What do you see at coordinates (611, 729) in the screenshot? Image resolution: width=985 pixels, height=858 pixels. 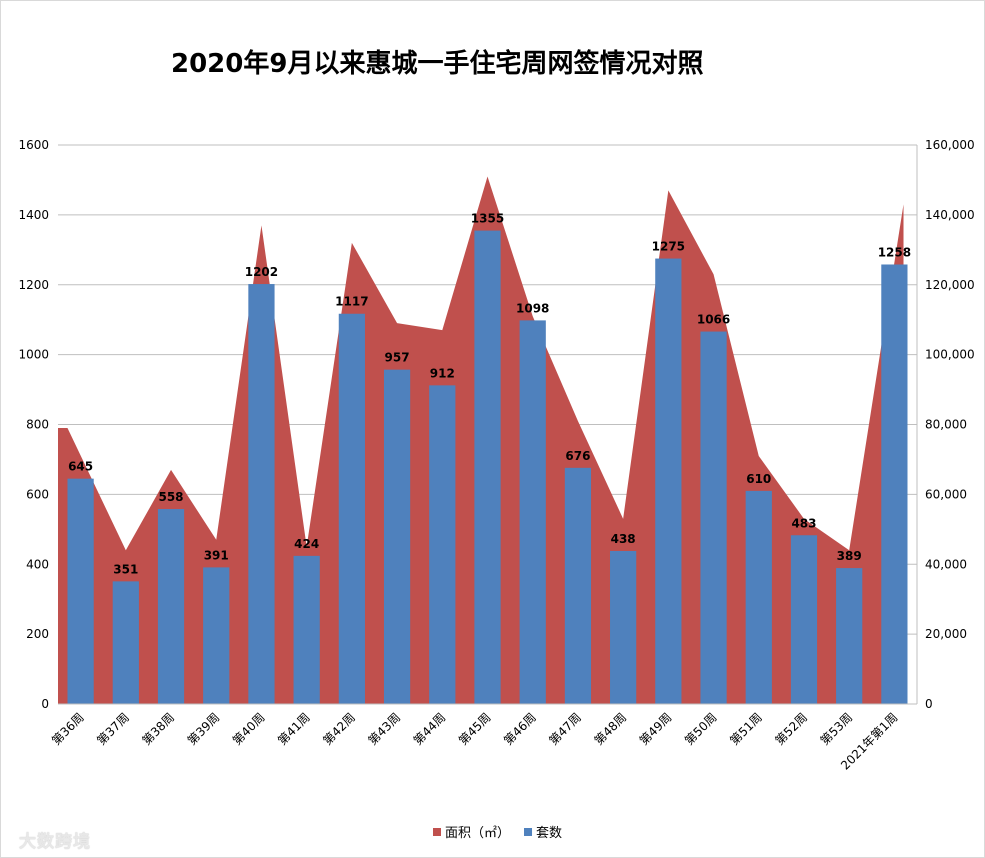 I see `x-category-label: 第48周` at bounding box center [611, 729].